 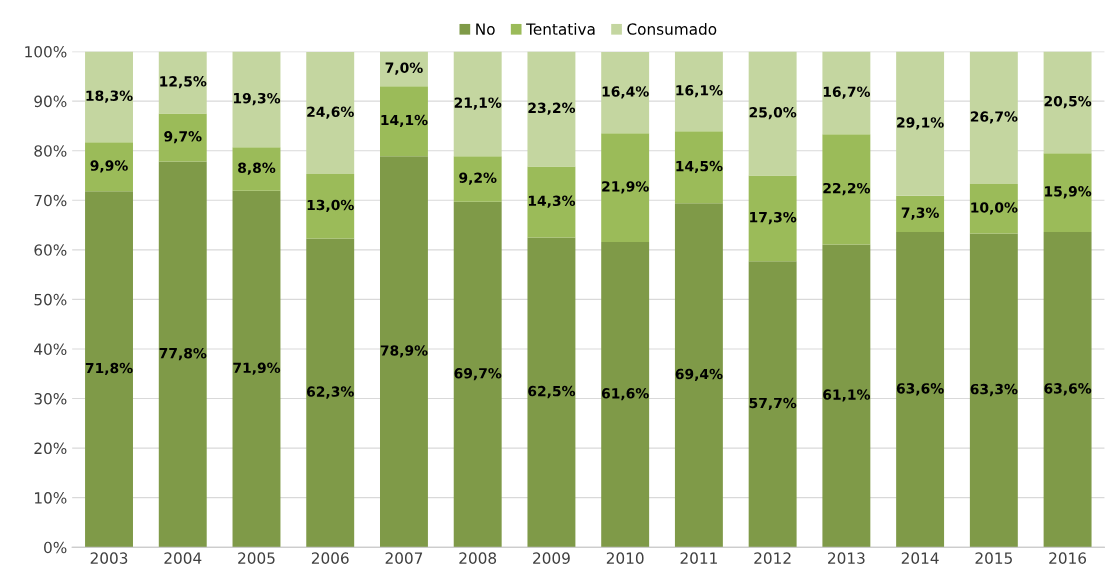 What do you see at coordinates (698, 558) in the screenshot?
I see `x-tick-label: 2011` at bounding box center [698, 558].